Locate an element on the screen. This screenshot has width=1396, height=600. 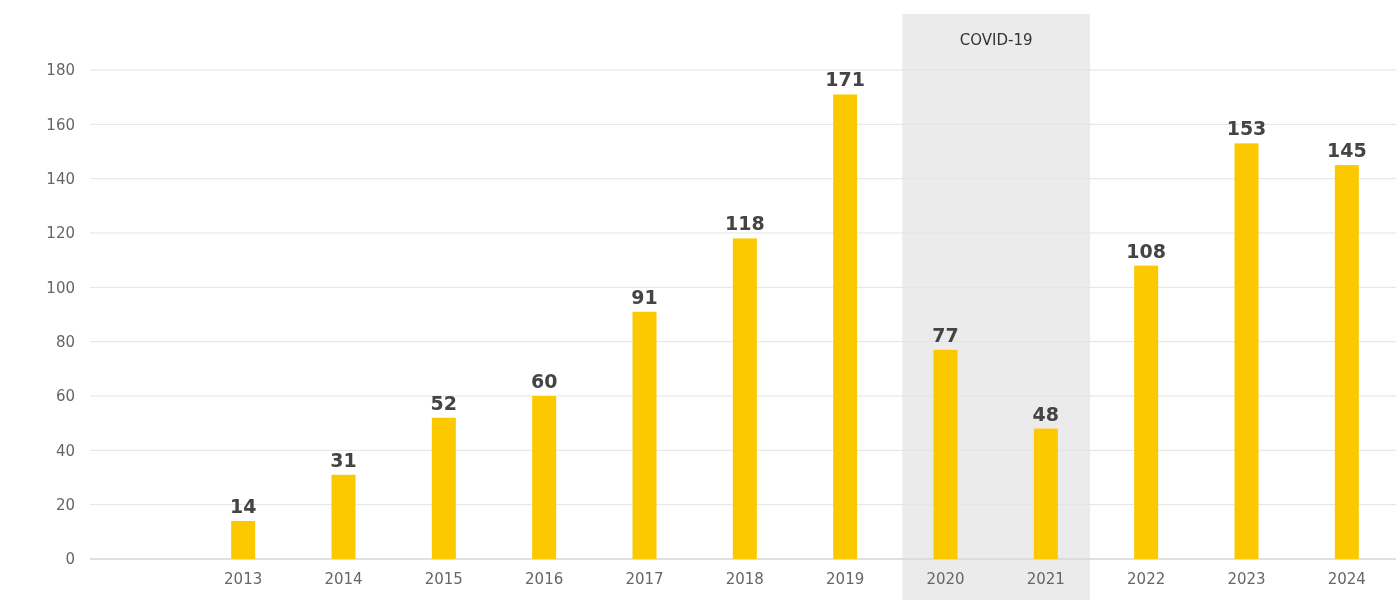
data-label: 77 is located at coordinates (945, 334).